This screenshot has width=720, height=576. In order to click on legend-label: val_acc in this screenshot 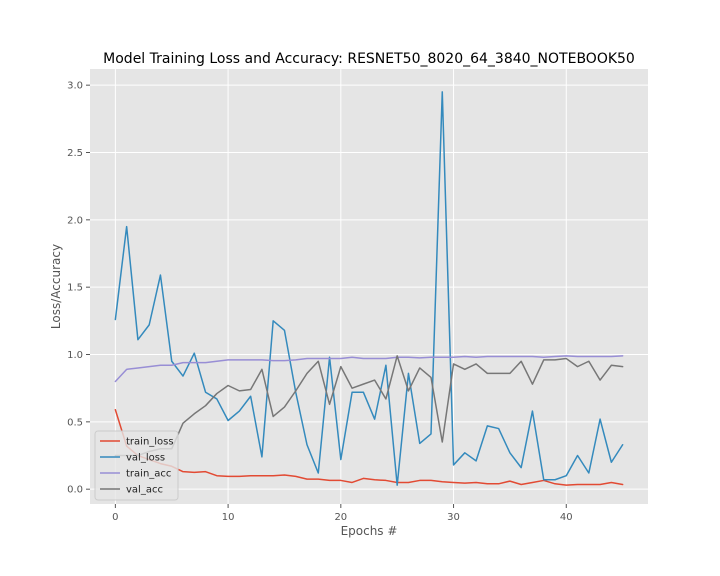, I will do `click(144, 490)`.